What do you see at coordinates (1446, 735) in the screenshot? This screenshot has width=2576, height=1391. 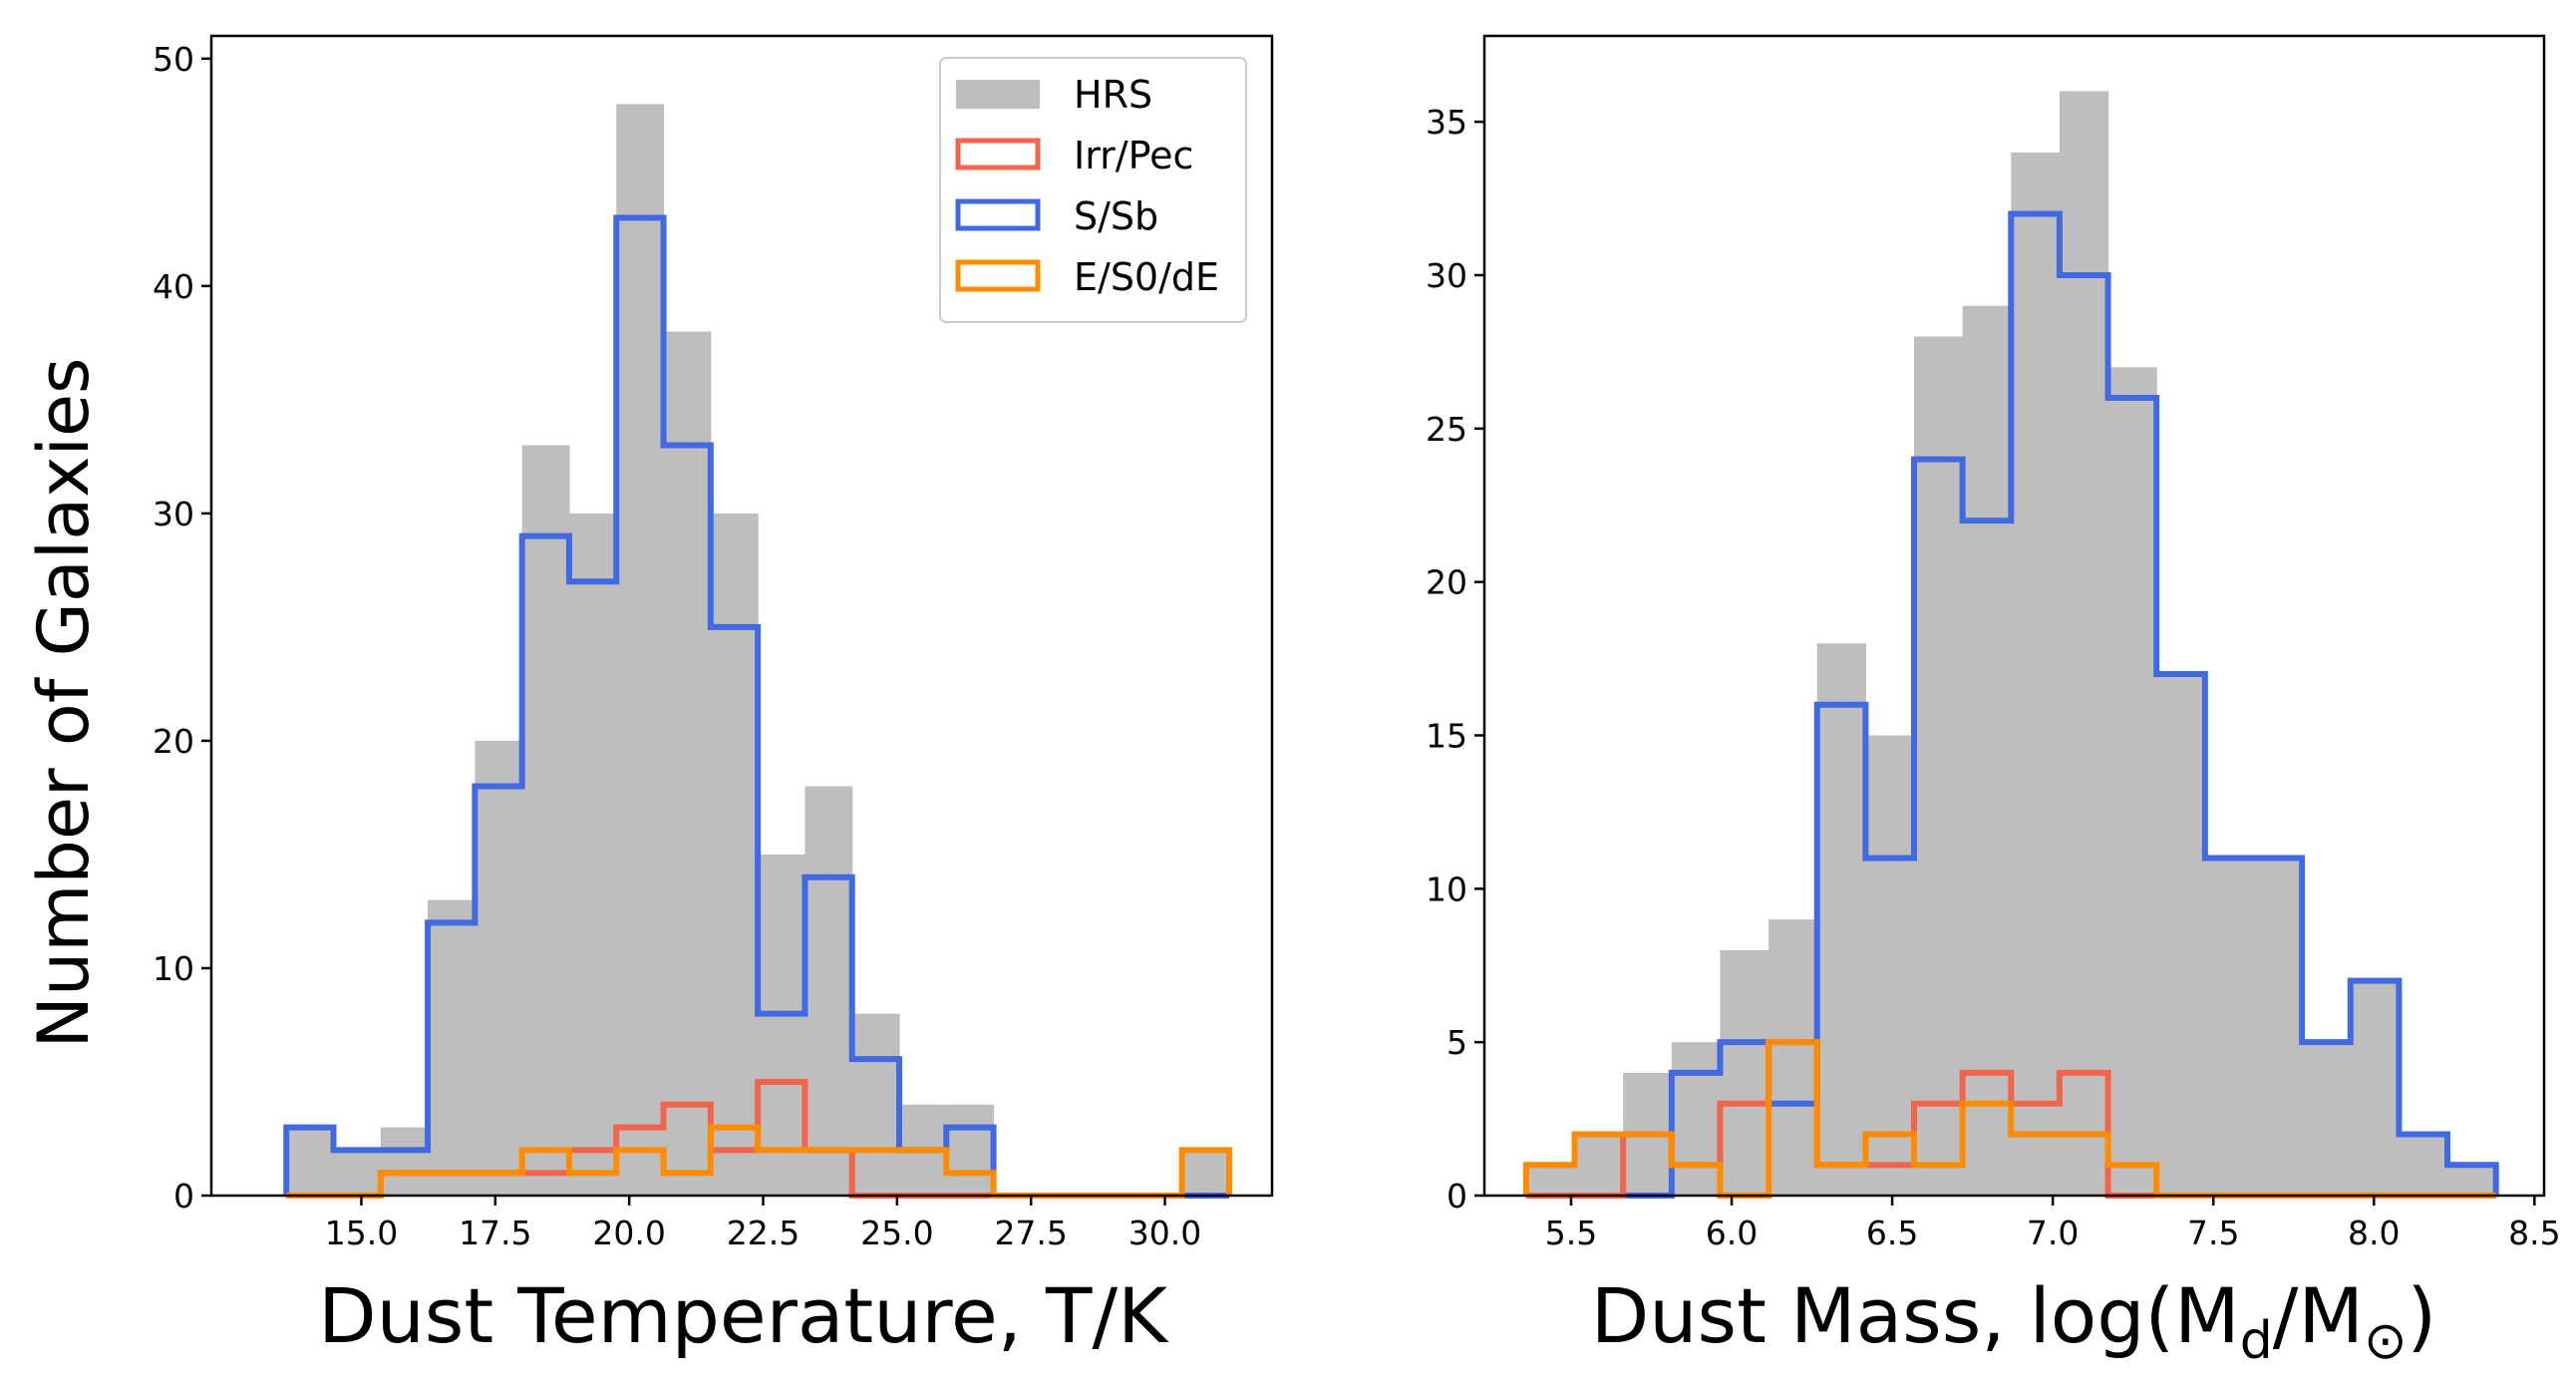 I see `y-tick-label: 15` at bounding box center [1446, 735].